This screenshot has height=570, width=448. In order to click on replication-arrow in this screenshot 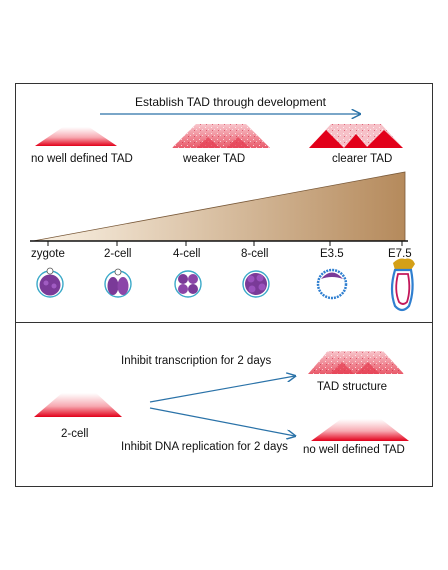, I will do `click(222, 421)`.